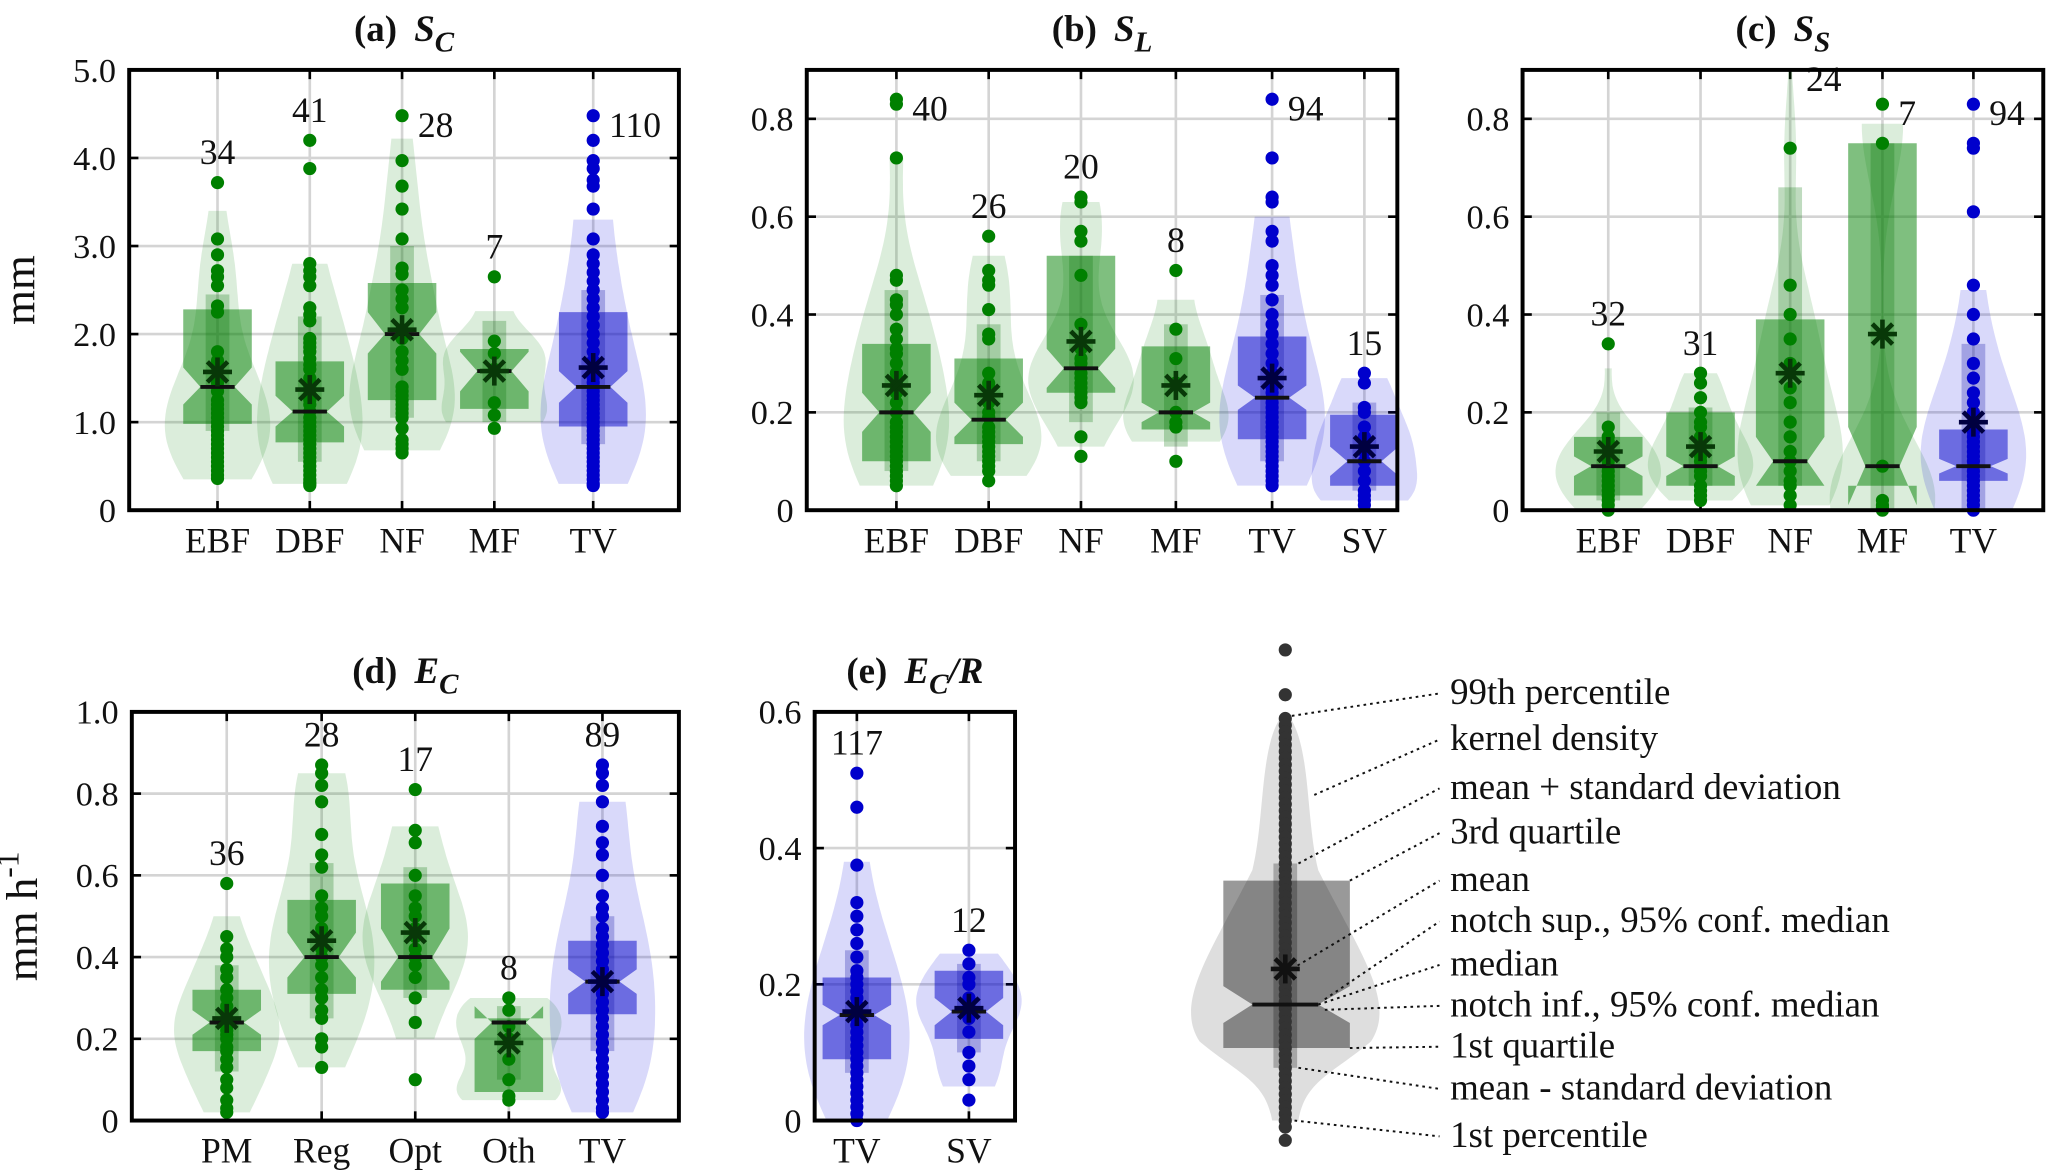  I want to click on title-subscript: L, so click(1143, 42).